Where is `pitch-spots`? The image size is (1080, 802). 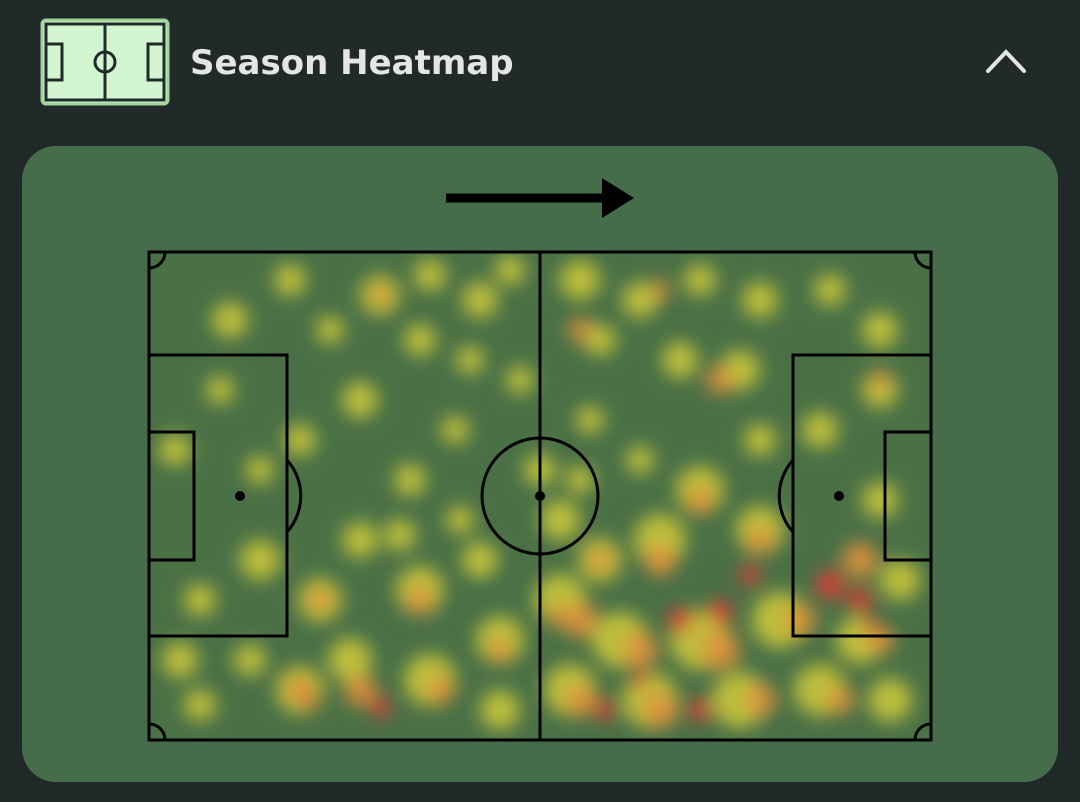 pitch-spots is located at coordinates (539, 496).